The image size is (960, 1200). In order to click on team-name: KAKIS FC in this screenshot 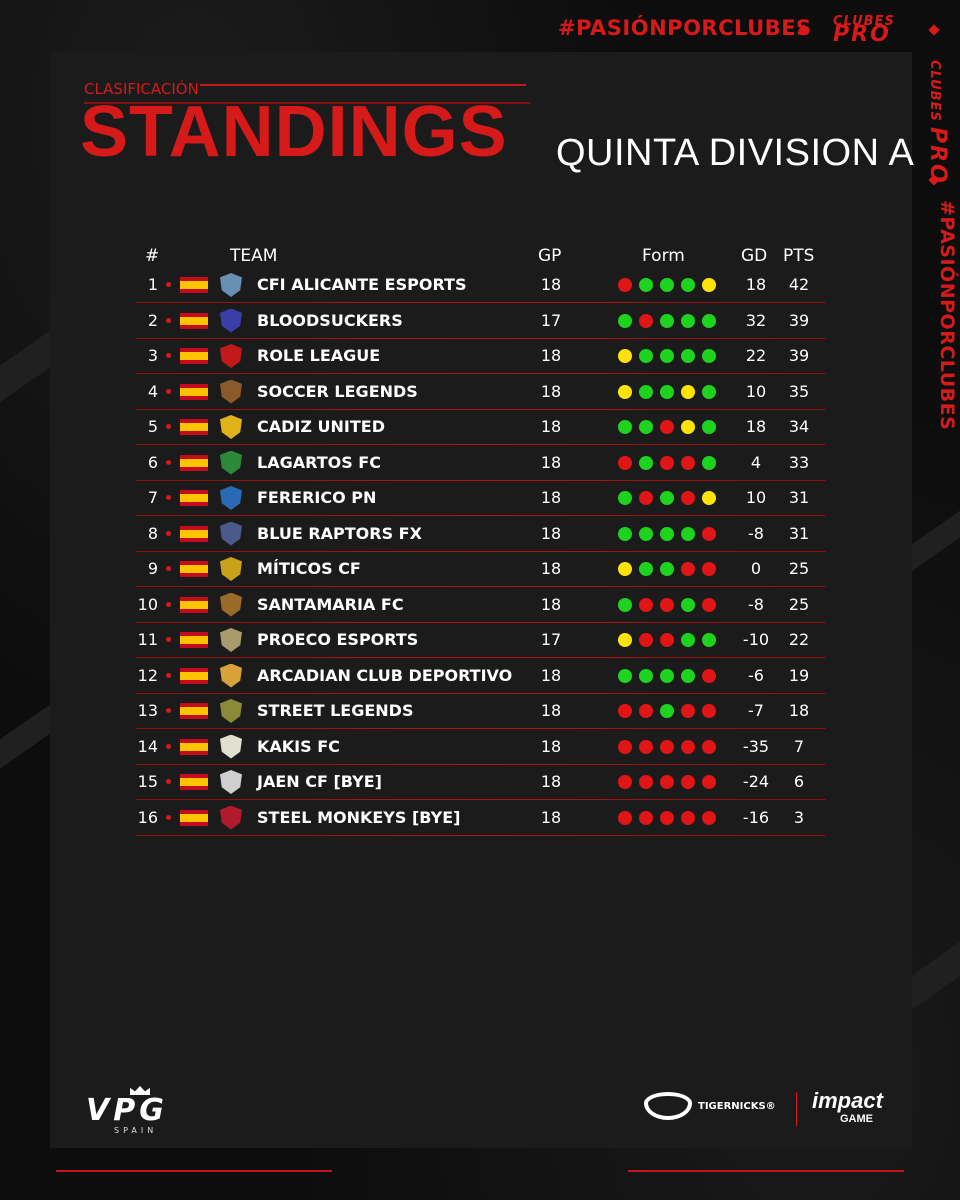, I will do `click(298, 746)`.